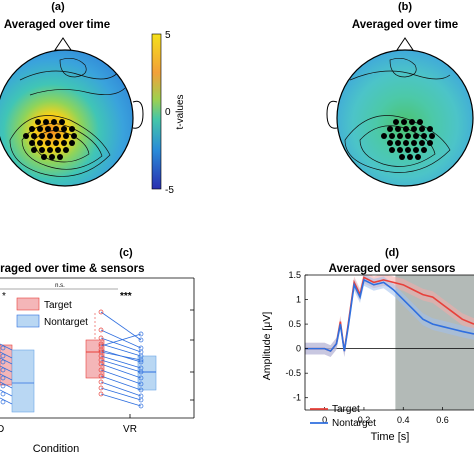 Image resolution: width=474 pixels, height=474 pixels. I want to click on panel-a-label: (a), so click(58, 7).